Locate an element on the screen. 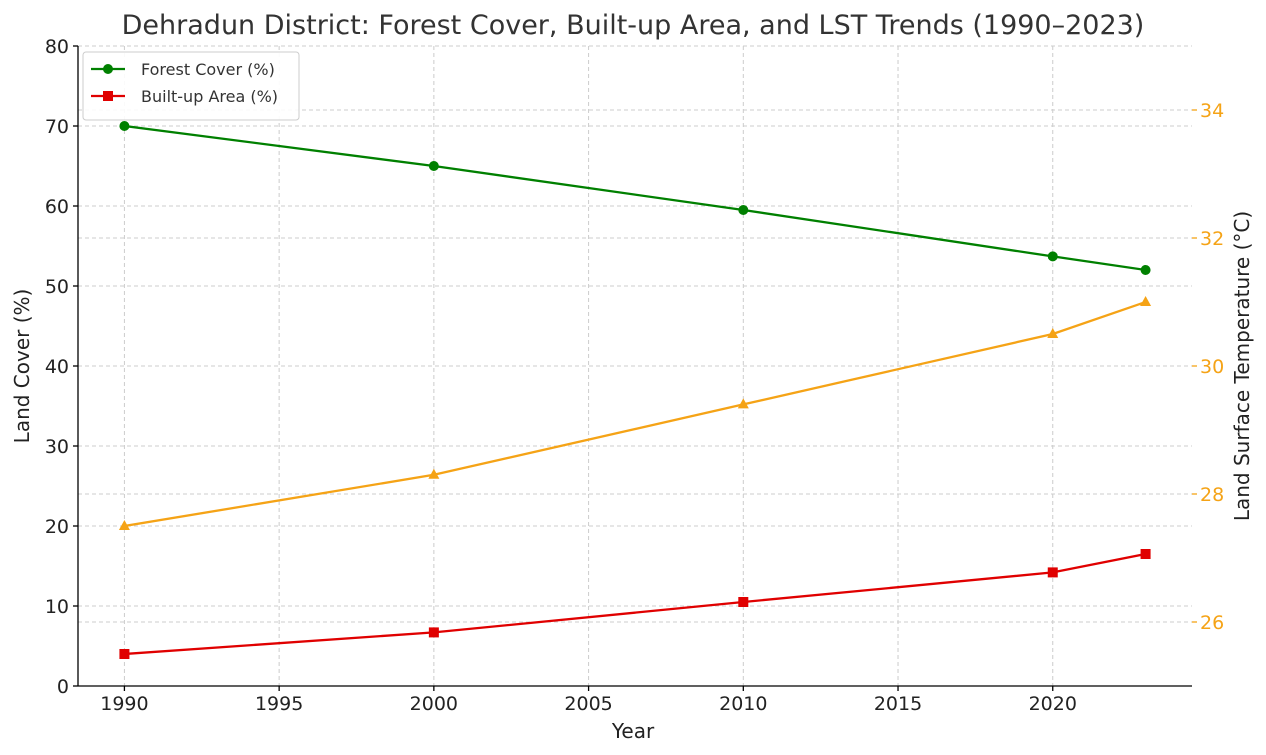 The width and height of the screenshot is (1266, 755). y-tick-label: 80 is located at coordinates (57, 47).